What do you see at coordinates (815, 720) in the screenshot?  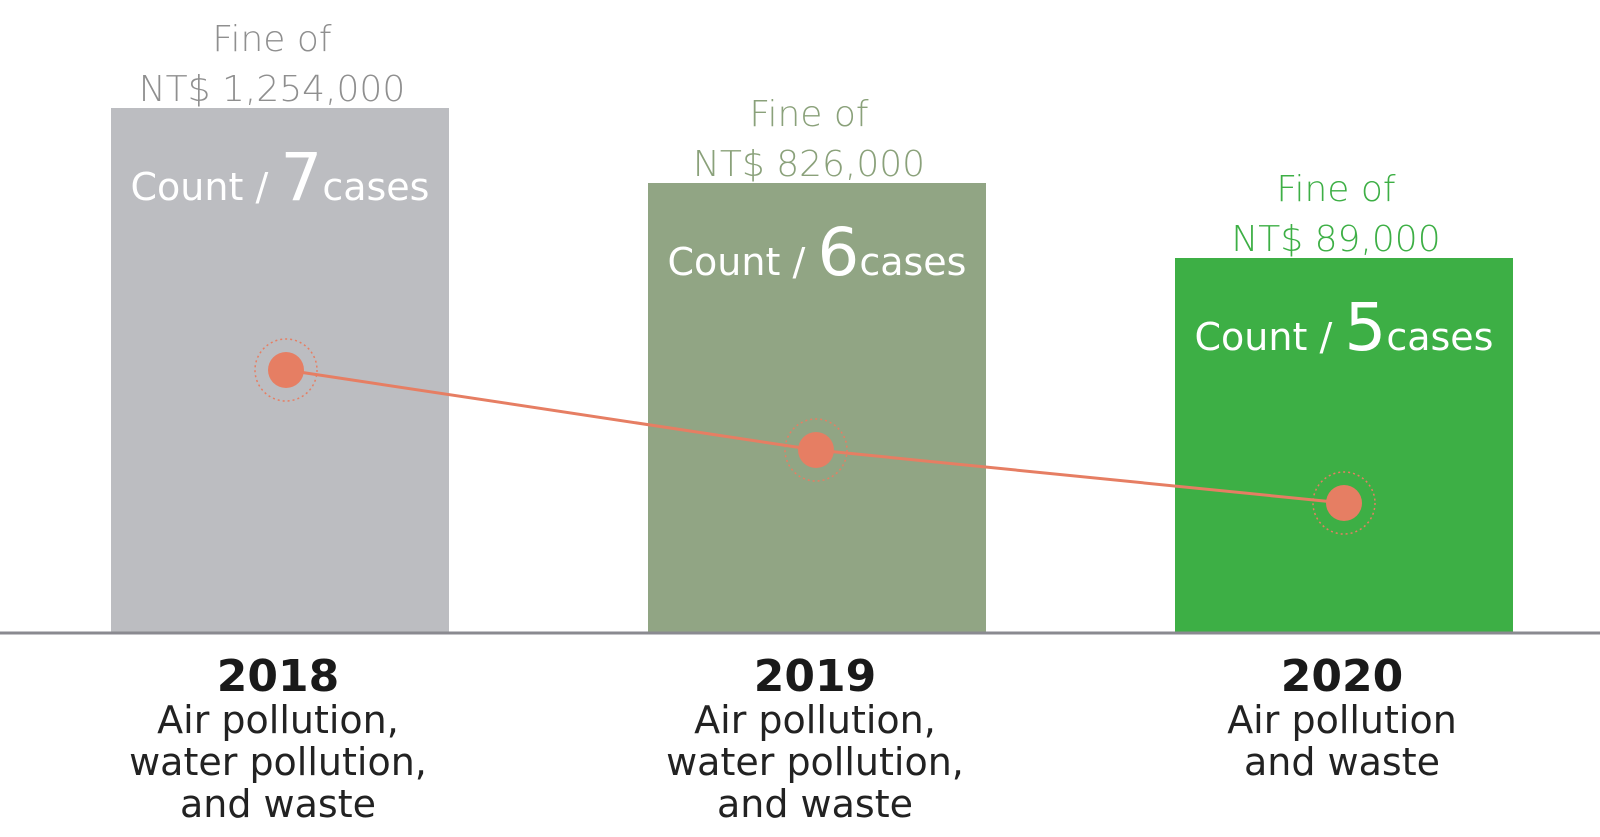 I see `description-2019-line1: Air pollution,` at bounding box center [815, 720].